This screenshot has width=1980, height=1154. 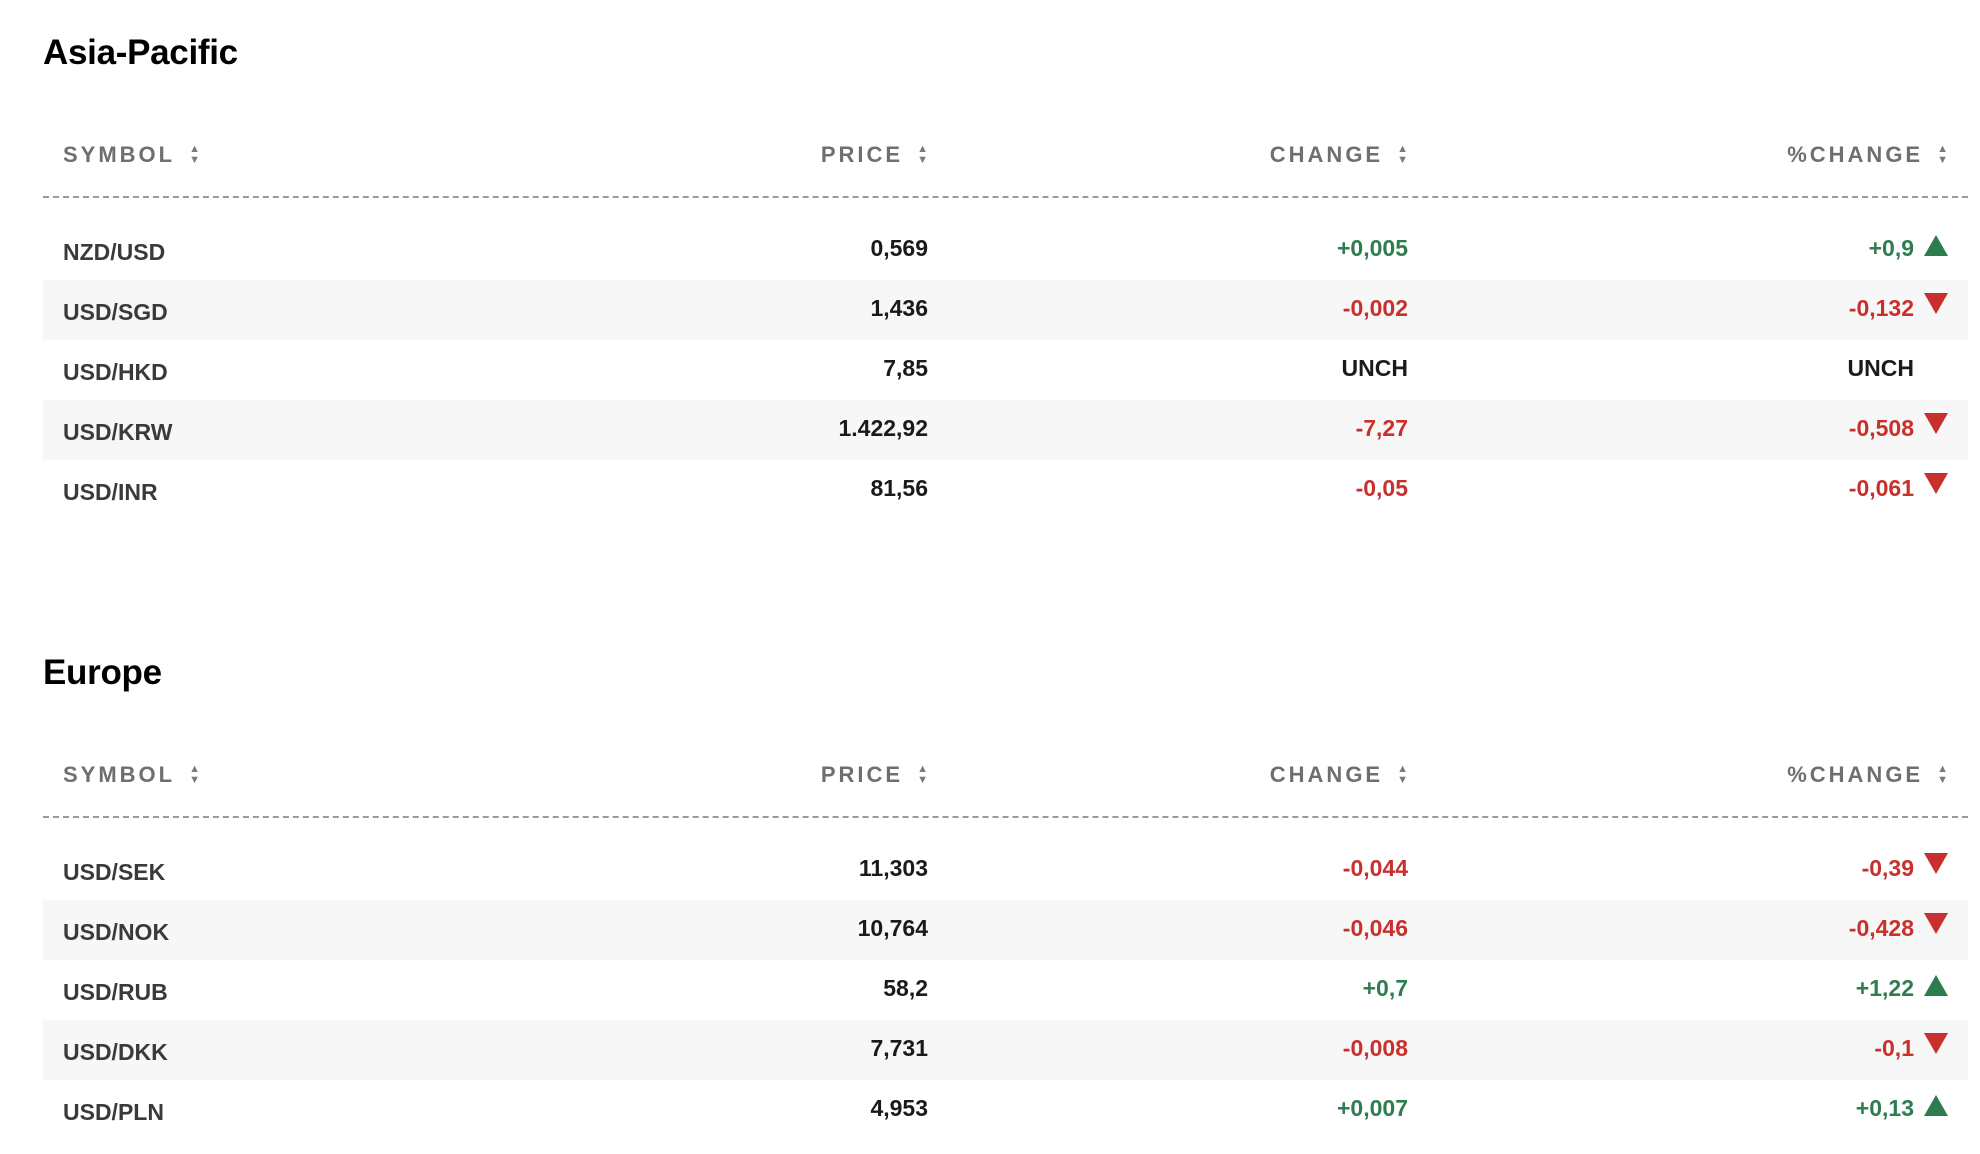 What do you see at coordinates (905, 988) in the screenshot?
I see `price-value: 58,2` at bounding box center [905, 988].